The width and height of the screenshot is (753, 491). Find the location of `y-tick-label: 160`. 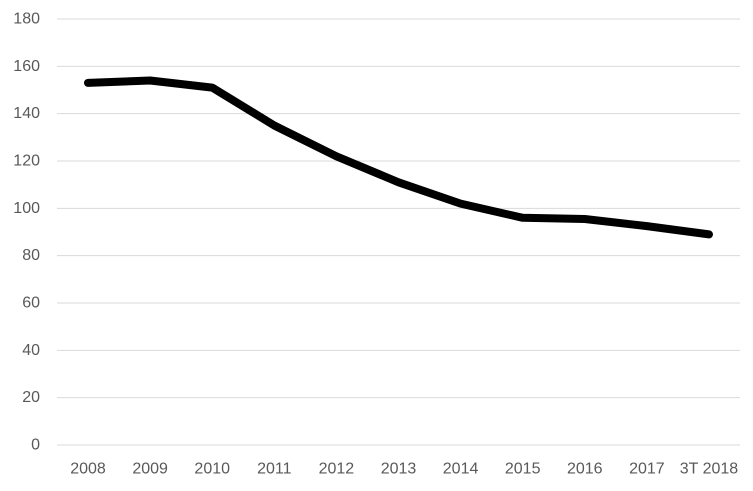

y-tick-label: 160 is located at coordinates (26, 66).